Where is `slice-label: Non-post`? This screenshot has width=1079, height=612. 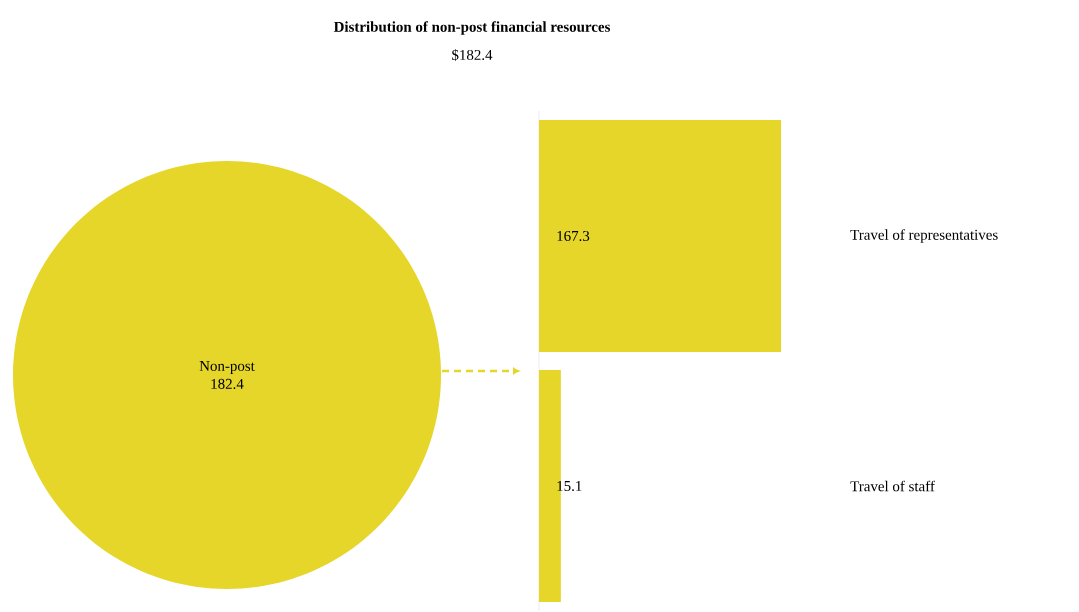 slice-label: Non-post is located at coordinates (227, 368).